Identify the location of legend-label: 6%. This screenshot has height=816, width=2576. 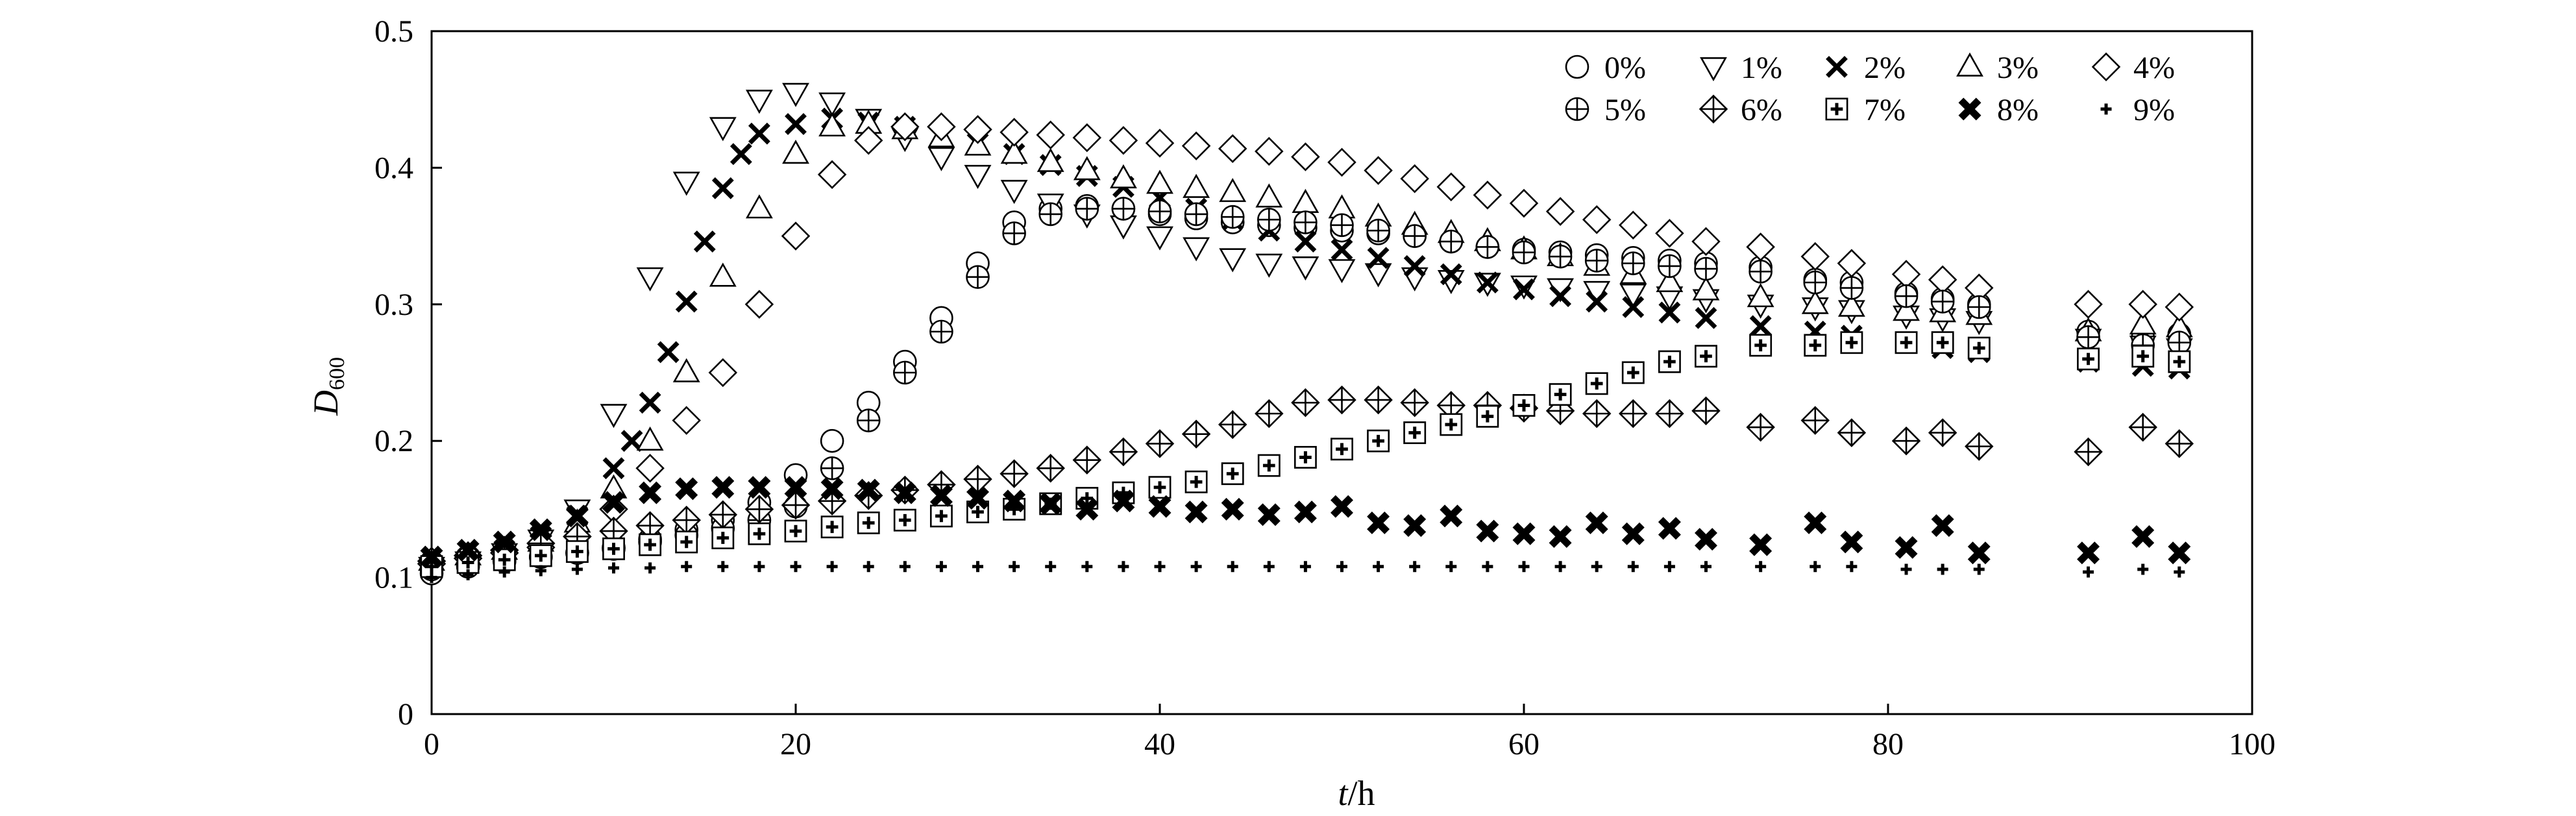
(1761, 110).